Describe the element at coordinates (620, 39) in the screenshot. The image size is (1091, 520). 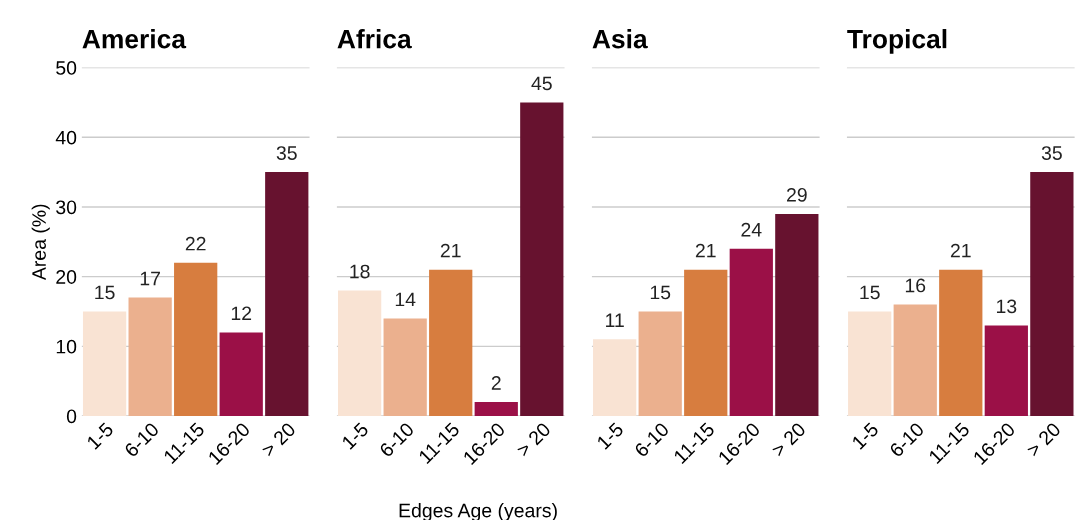
I see `chart-title: Asia` at that location.